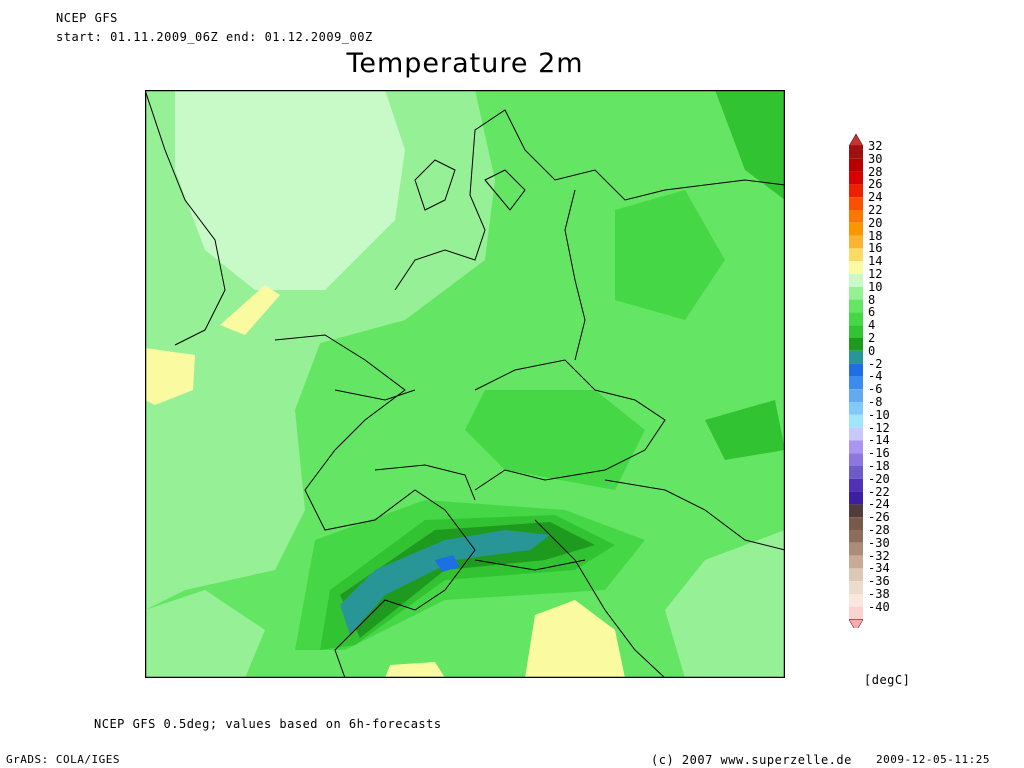  Describe the element at coordinates (875, 286) in the screenshot. I see `colorbar-tick-label: 10` at that location.